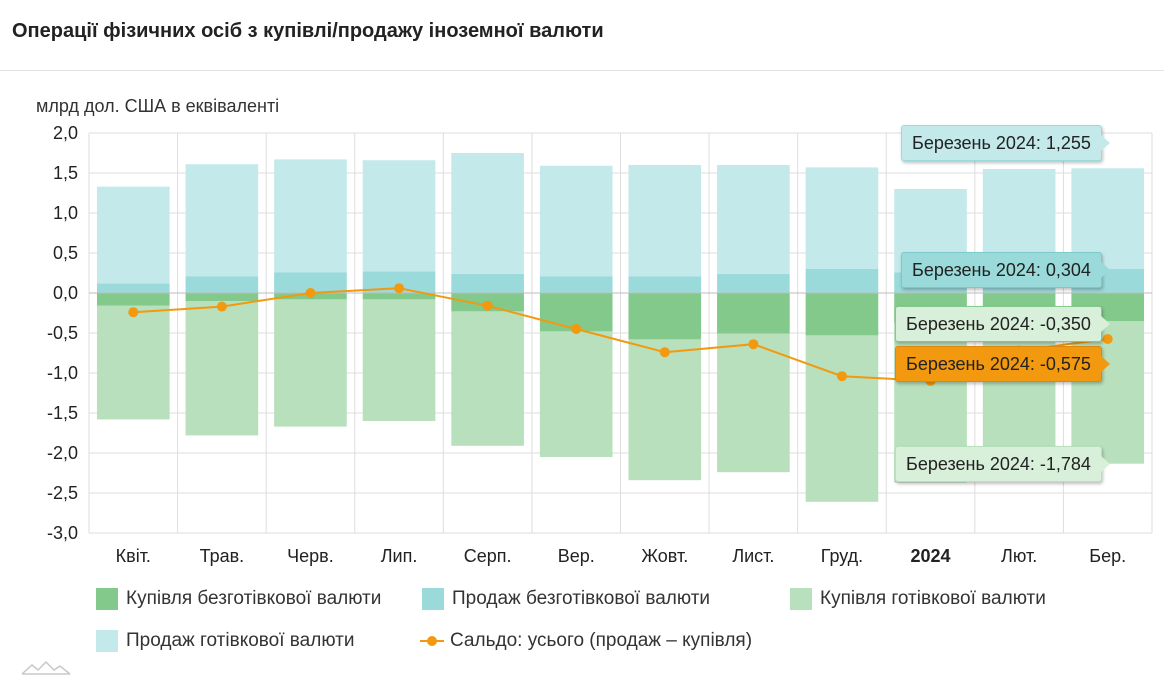 Image resolution: width=1164 pixels, height=680 pixels. I want to click on legend-label: Купівля безготівкової валюти, so click(254, 598).